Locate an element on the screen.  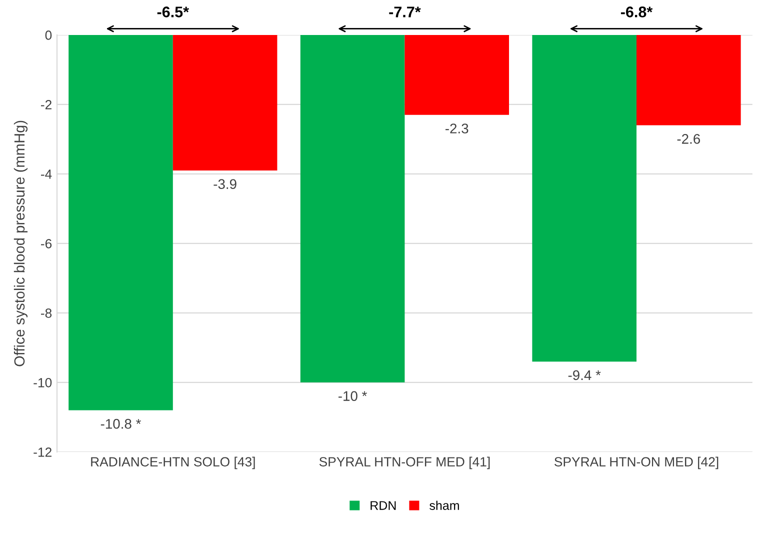
legend-label: RDN is located at coordinates (383, 505).